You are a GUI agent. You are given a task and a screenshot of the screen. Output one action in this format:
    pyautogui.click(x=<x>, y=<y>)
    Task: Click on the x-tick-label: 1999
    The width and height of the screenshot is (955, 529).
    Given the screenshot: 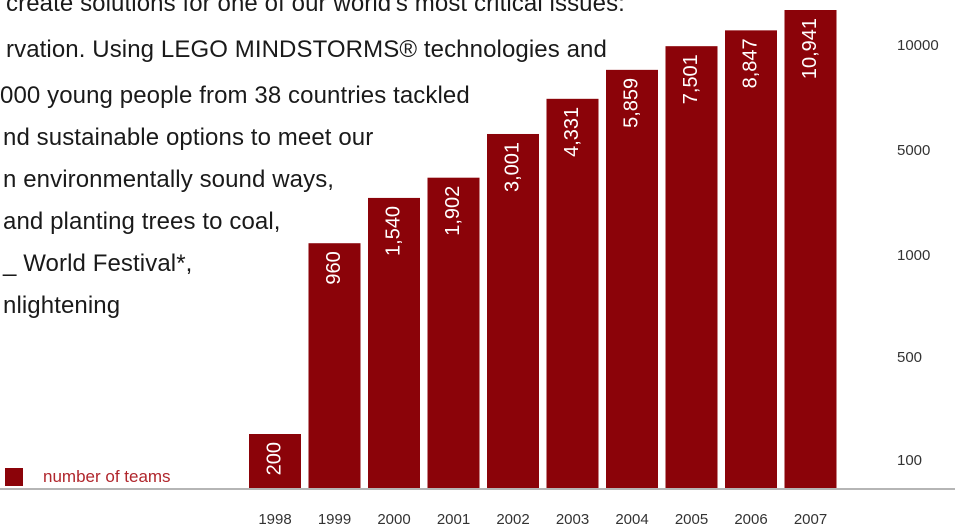 What is the action you would take?
    pyautogui.click(x=334, y=519)
    